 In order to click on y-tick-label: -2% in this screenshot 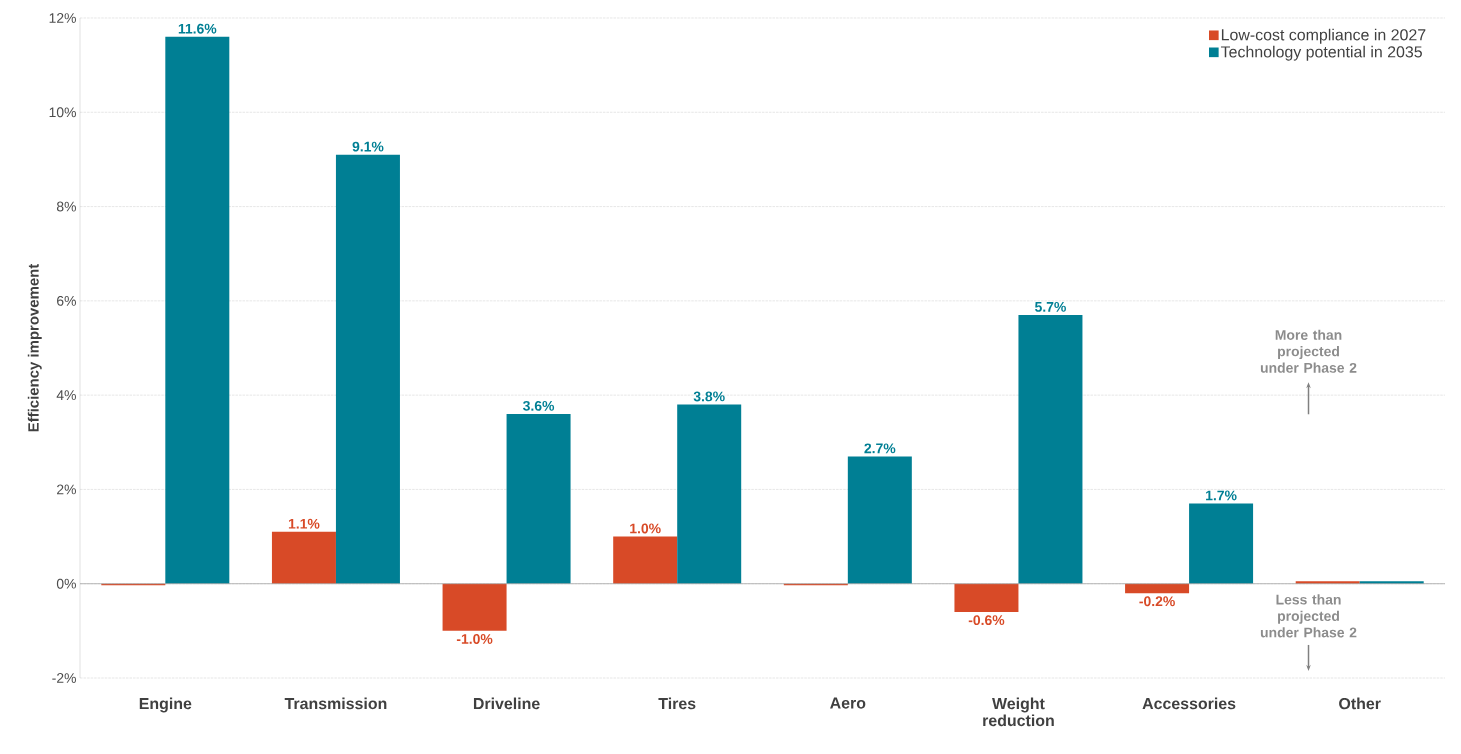, I will do `click(64, 678)`.